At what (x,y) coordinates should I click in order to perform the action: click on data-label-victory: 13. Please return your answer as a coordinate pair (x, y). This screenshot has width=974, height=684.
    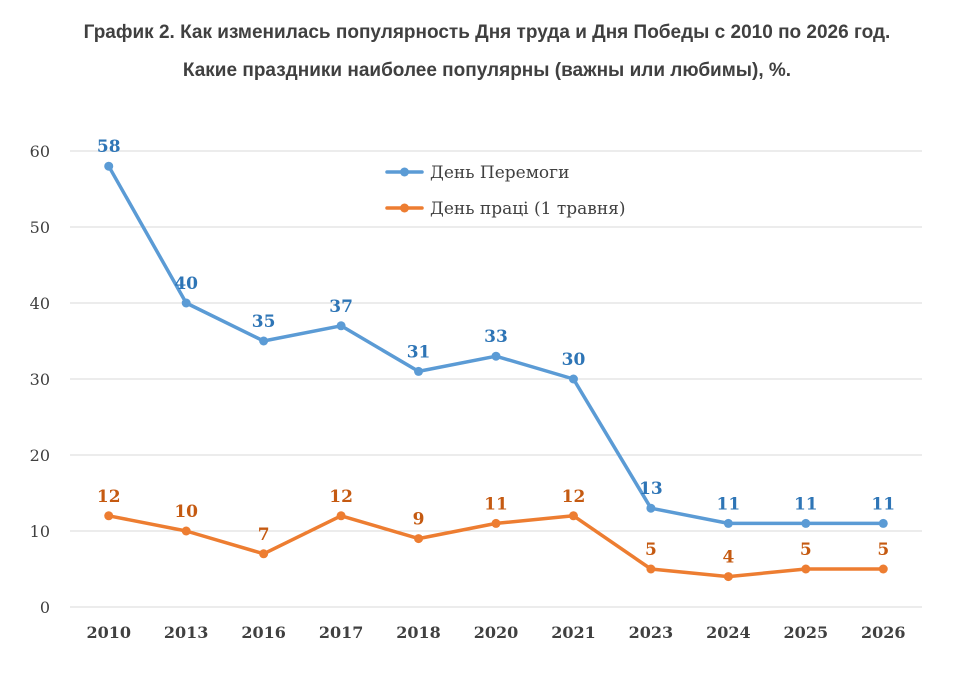
    Looking at the image, I should click on (651, 489).